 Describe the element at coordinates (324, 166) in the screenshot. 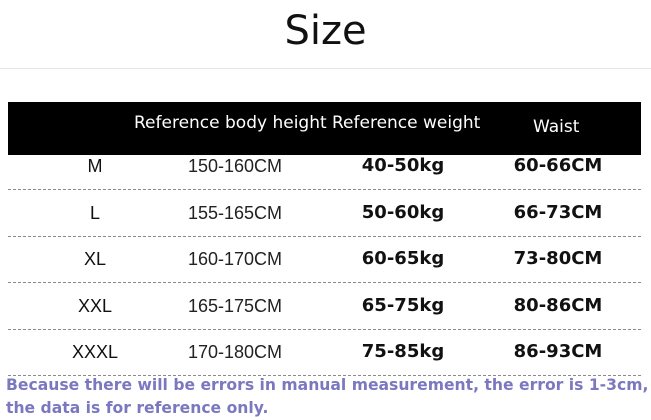

I see `table-row: M 150-160CM 40-50kg 60-66CM` at that location.